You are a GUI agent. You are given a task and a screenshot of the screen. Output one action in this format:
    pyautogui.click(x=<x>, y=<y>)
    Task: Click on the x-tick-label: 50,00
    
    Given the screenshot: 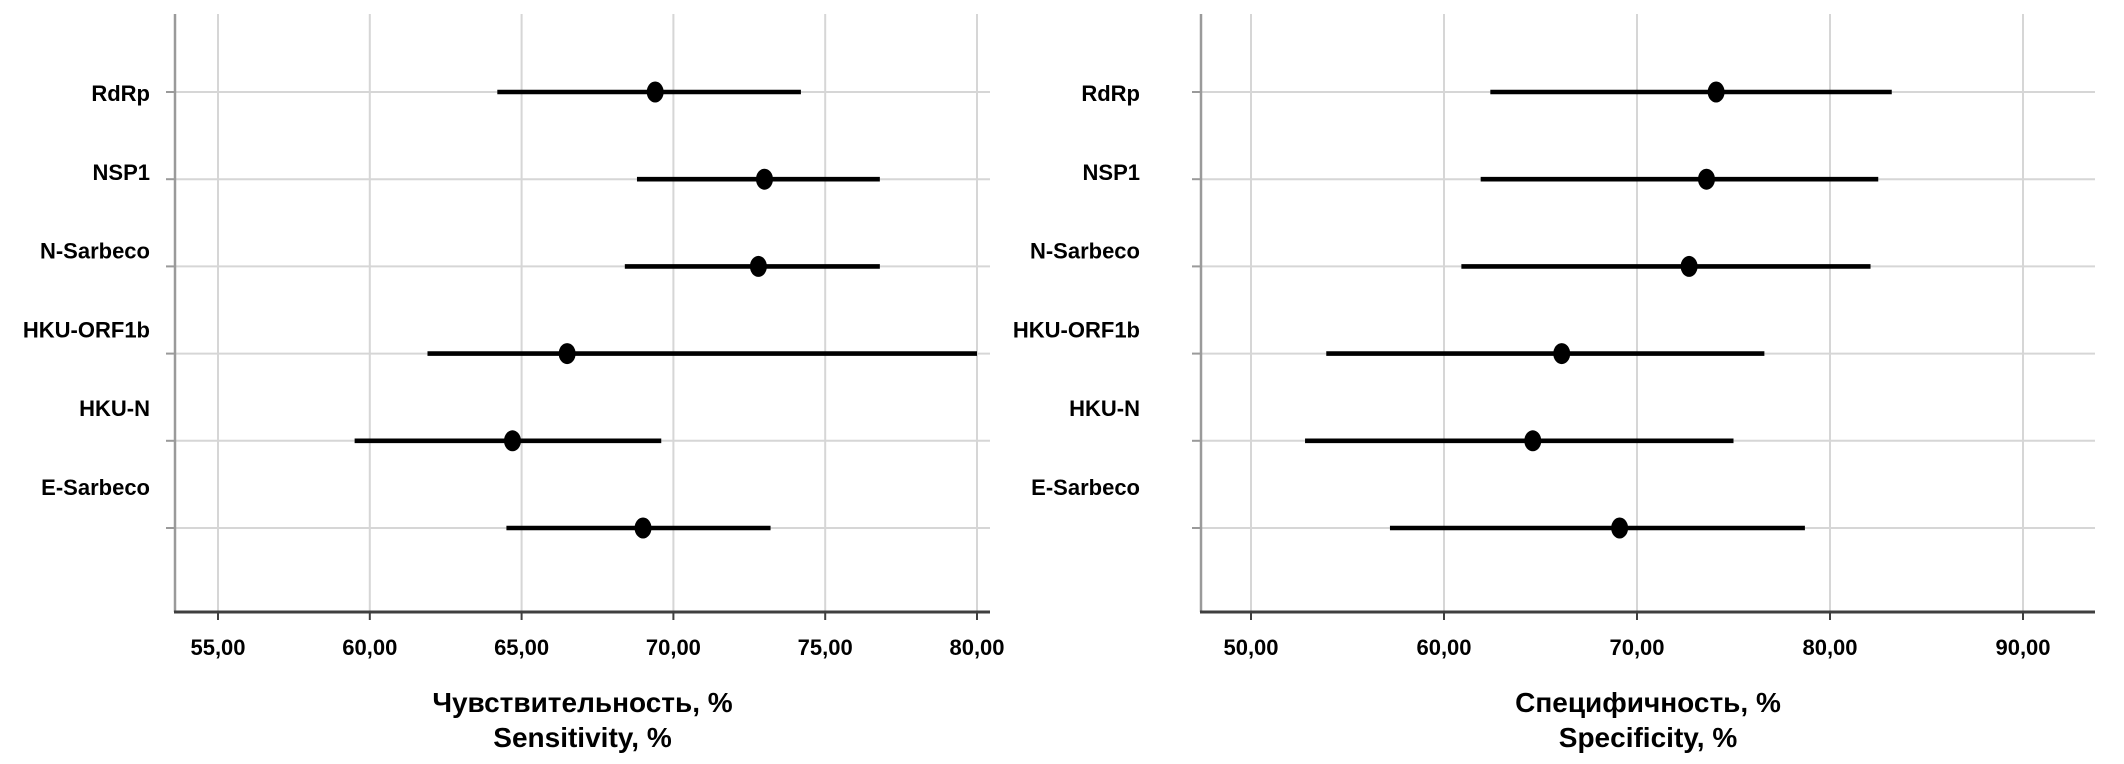 What is the action you would take?
    pyautogui.click(x=1250, y=647)
    